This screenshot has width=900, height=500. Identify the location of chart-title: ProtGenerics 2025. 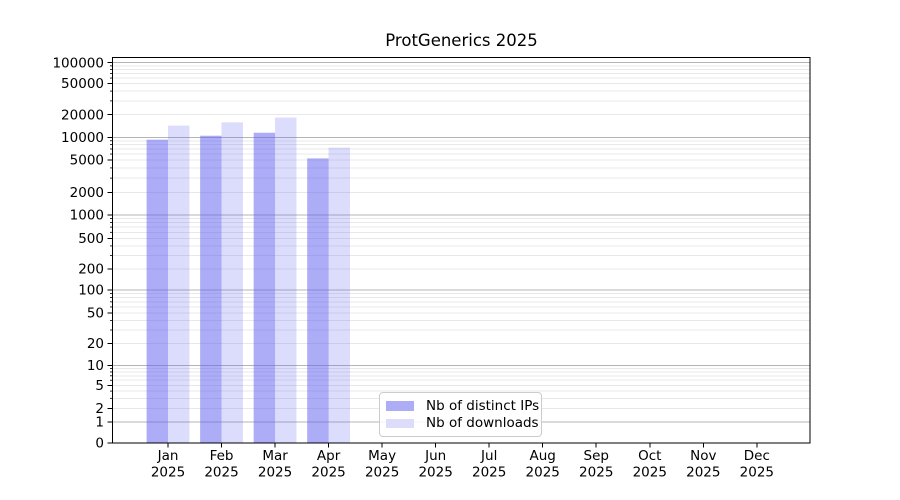
(461, 40).